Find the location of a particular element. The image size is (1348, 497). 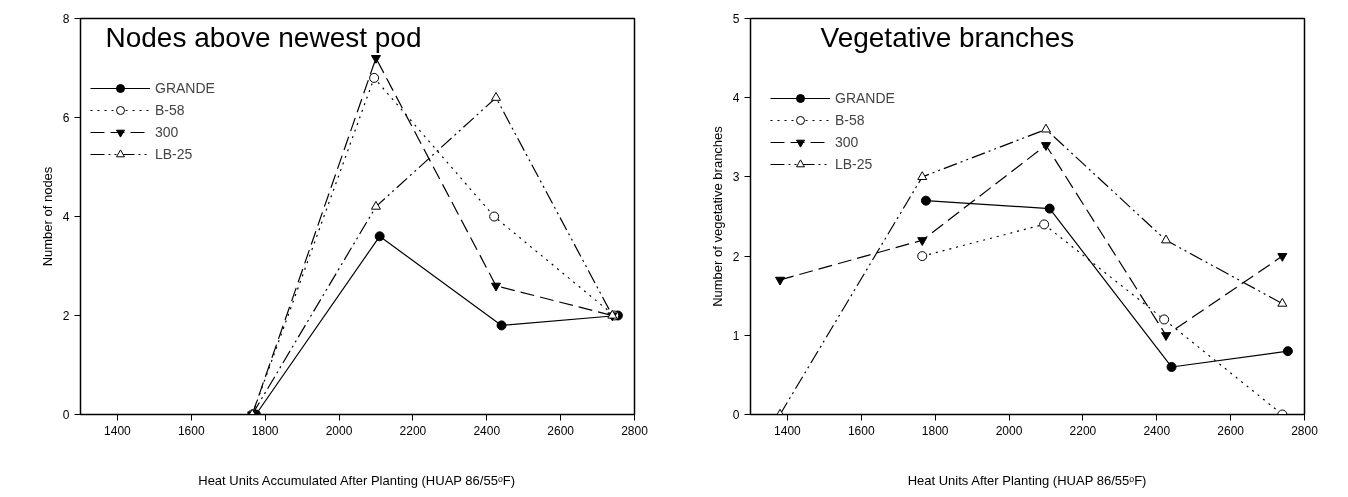

chart-title: Vegetative branches is located at coordinates (947, 37).